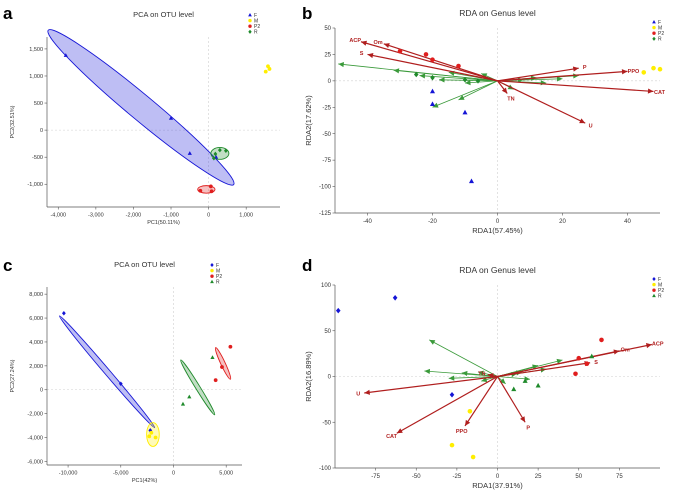  Describe the element at coordinates (35, 438) in the screenshot. I see `y-tick-label: -4,000` at that location.